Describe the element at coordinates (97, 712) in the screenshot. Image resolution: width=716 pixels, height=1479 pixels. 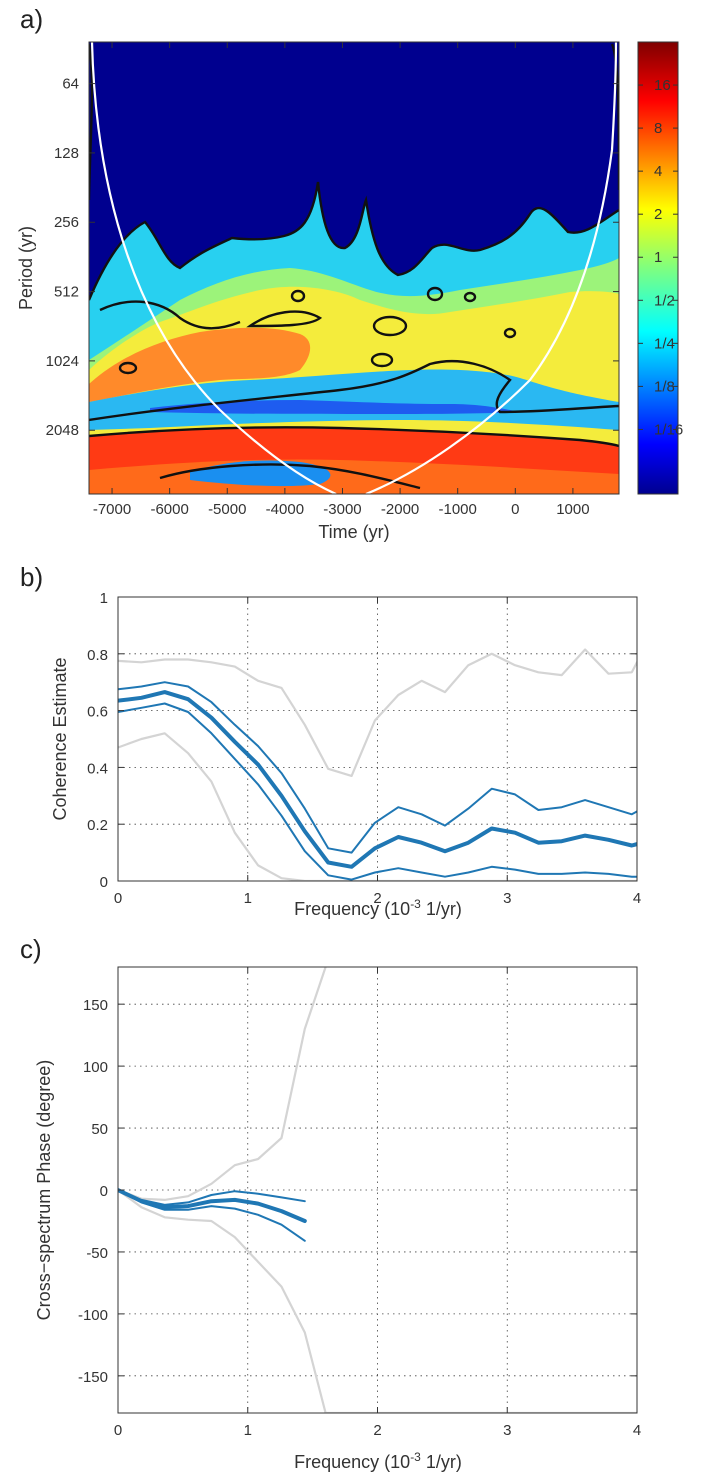
I see `y-tick-label: 0.6` at that location.